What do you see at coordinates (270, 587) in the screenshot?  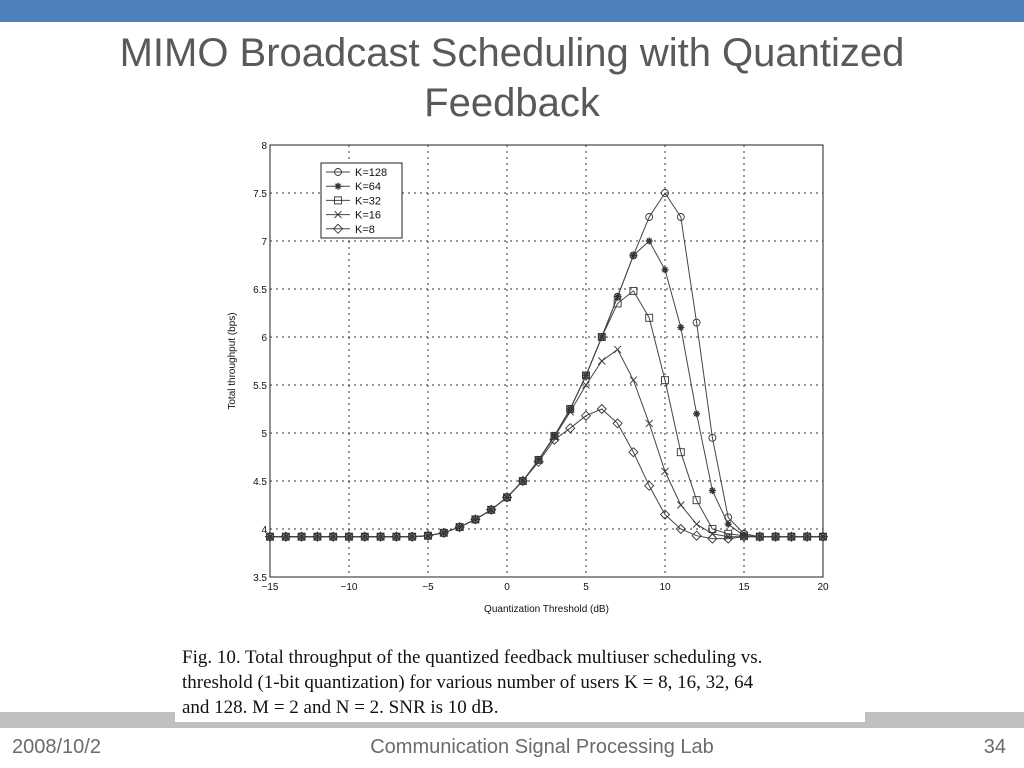 I see `x-tick-label: −15` at bounding box center [270, 587].